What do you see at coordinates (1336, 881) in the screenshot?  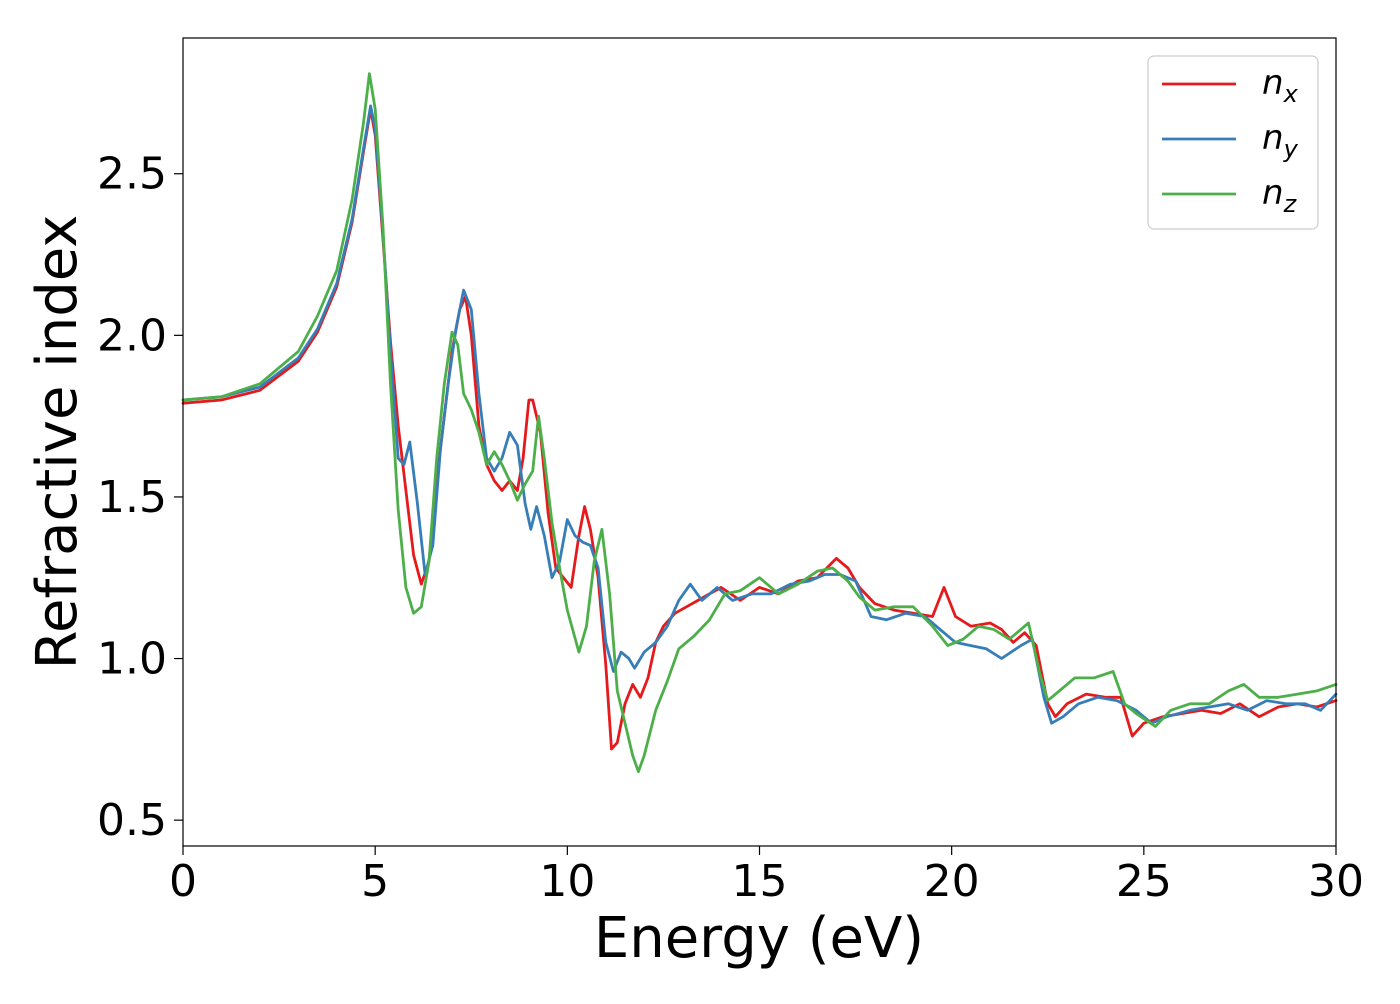 I see `x-tick-label: 30` at bounding box center [1336, 881].